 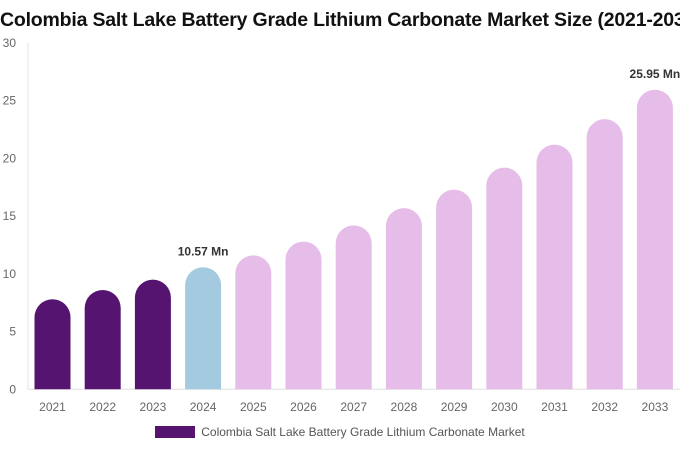 What do you see at coordinates (454, 289) in the screenshot?
I see `bar-2029` at bounding box center [454, 289].